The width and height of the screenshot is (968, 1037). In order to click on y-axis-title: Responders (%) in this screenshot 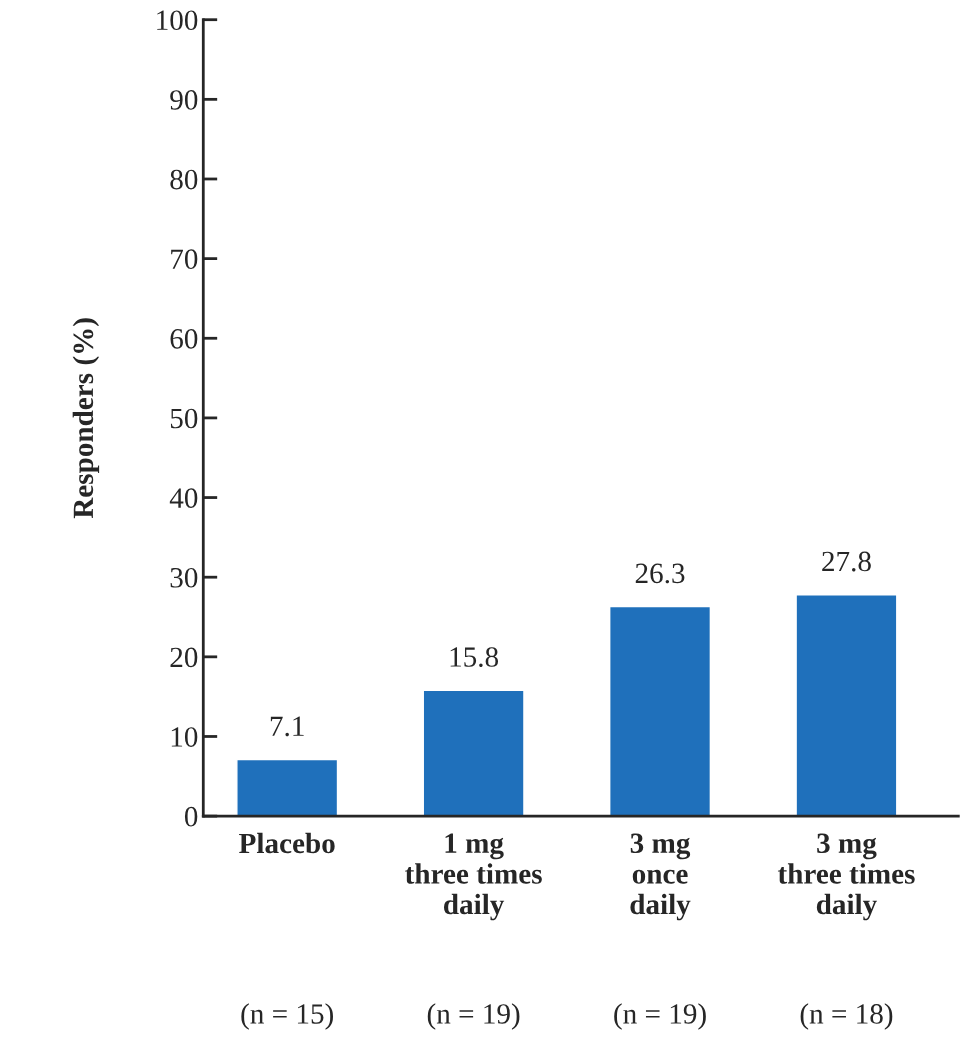, I will do `click(86, 418)`.